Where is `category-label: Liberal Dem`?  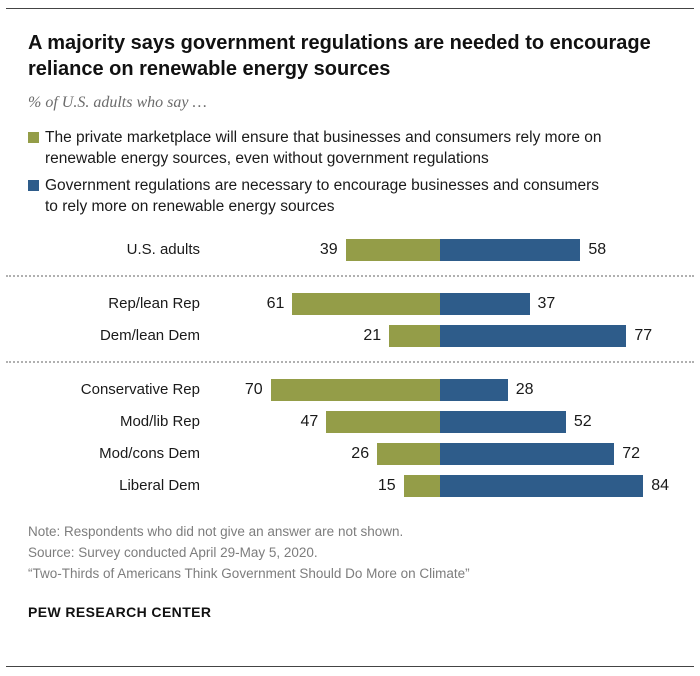 category-label: Liberal Dem is located at coordinates (159, 485).